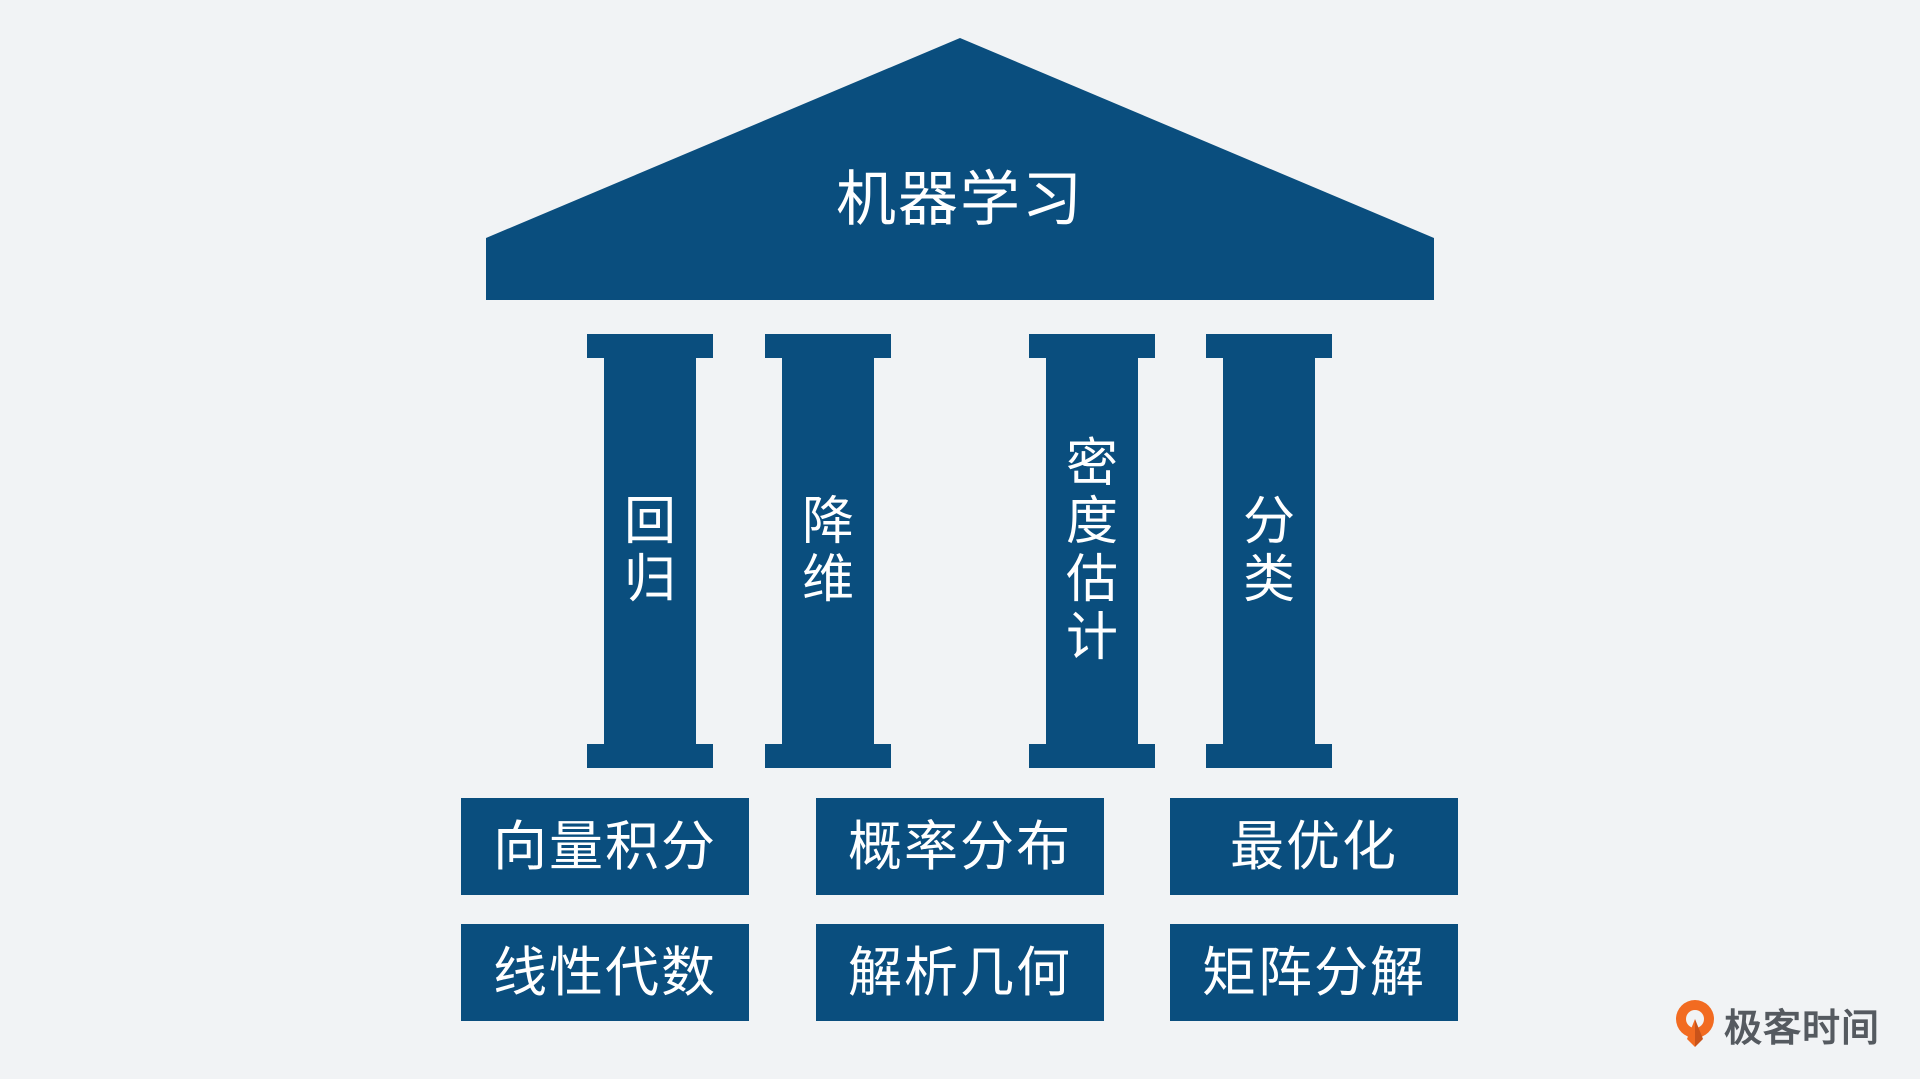 This screenshot has width=1920, height=1079. I want to click on pillar-label-dimensionality-reduction: 降维, so click(828, 551).